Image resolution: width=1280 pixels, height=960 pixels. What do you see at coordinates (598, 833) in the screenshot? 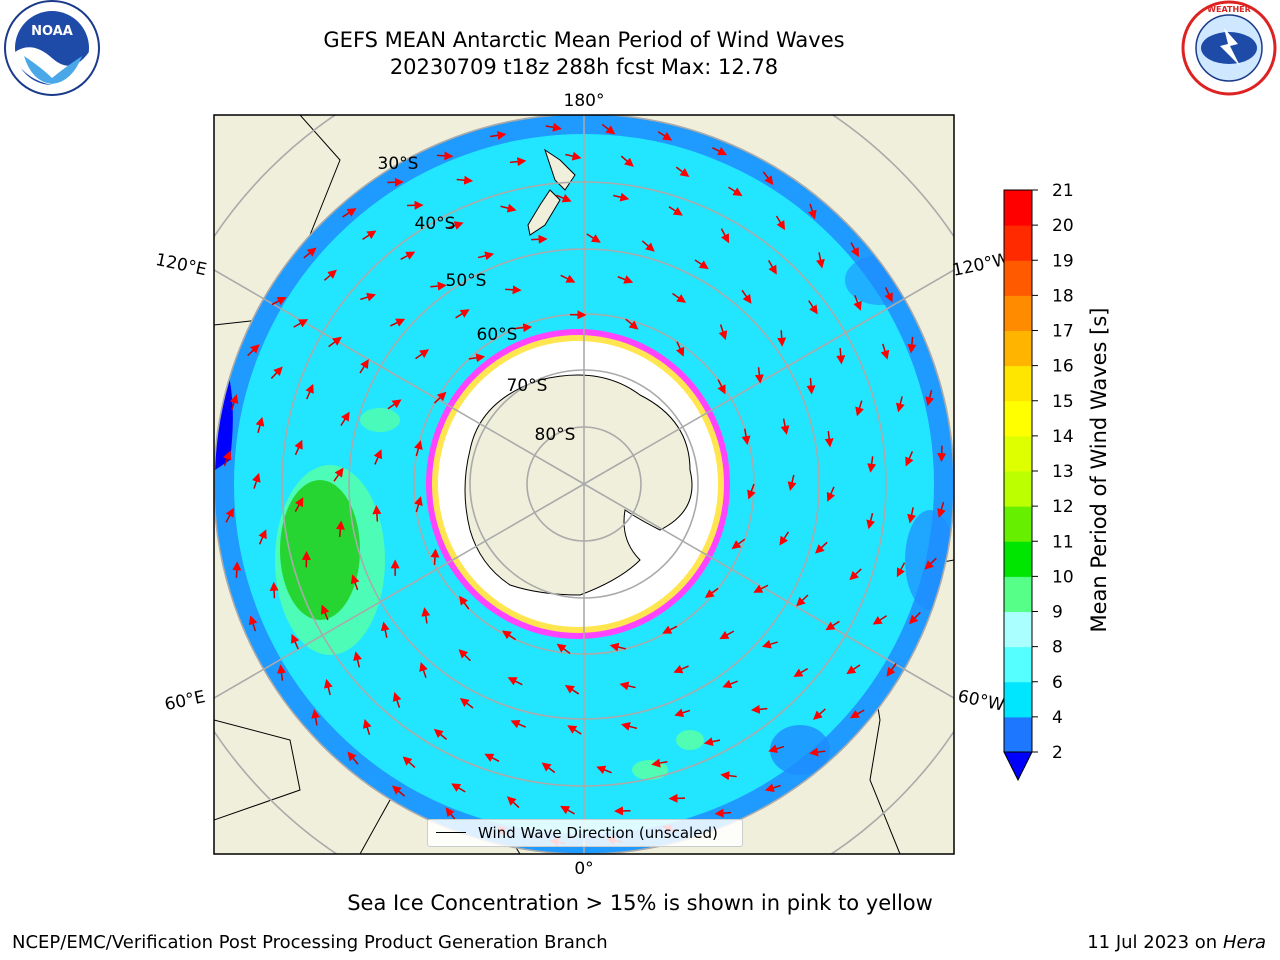
I see `legend-label: Wind Wave Direction (unscaled)` at bounding box center [598, 833].